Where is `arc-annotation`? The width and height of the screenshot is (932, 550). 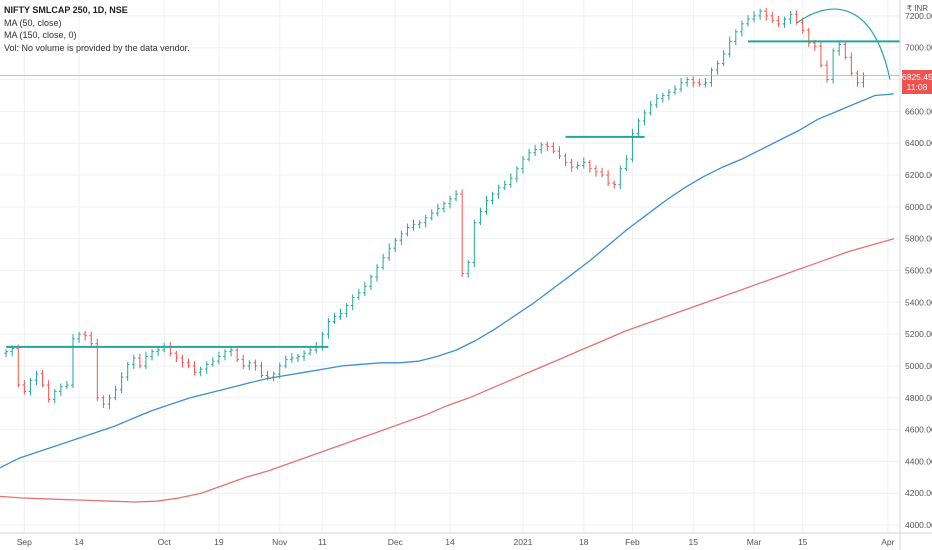 arc-annotation is located at coordinates (843, 44).